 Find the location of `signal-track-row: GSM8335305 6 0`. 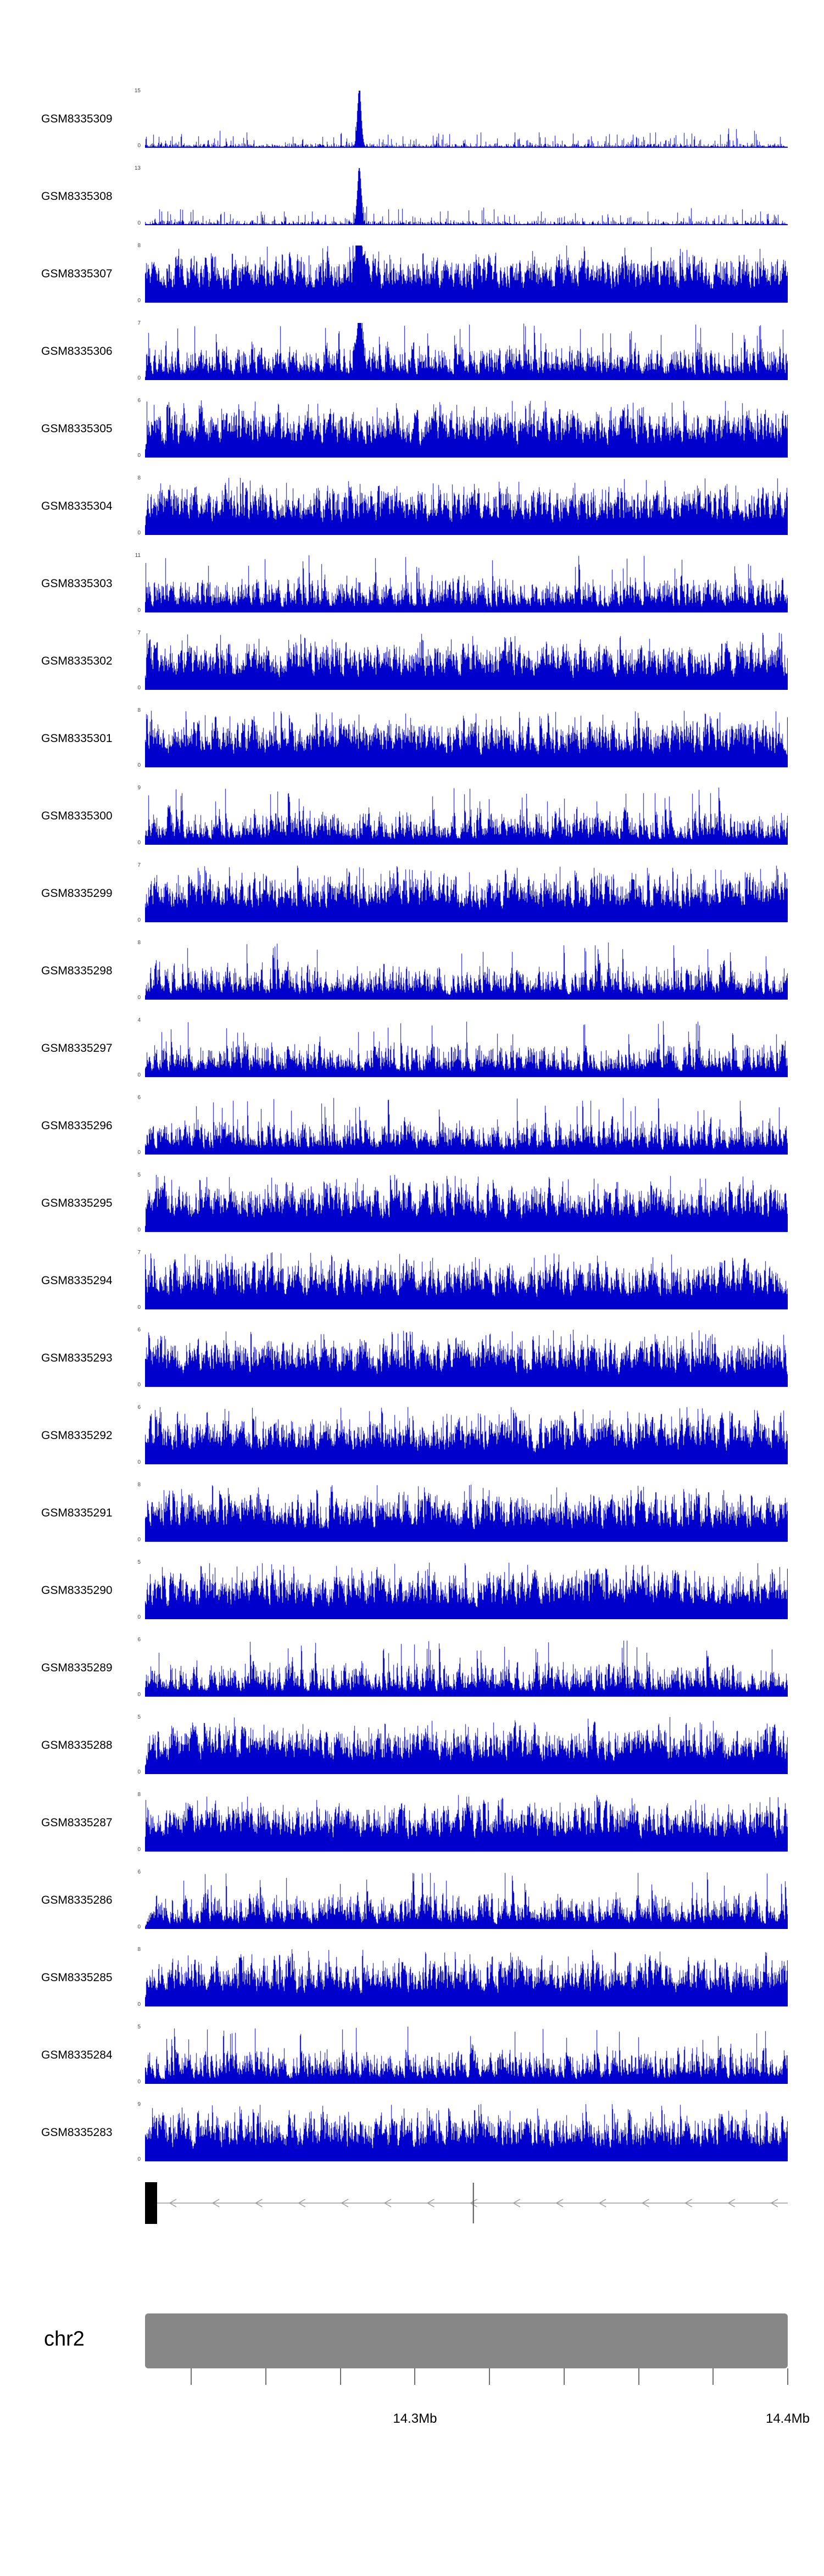

signal-track-row: GSM8335305 6 0 is located at coordinates (412, 438).